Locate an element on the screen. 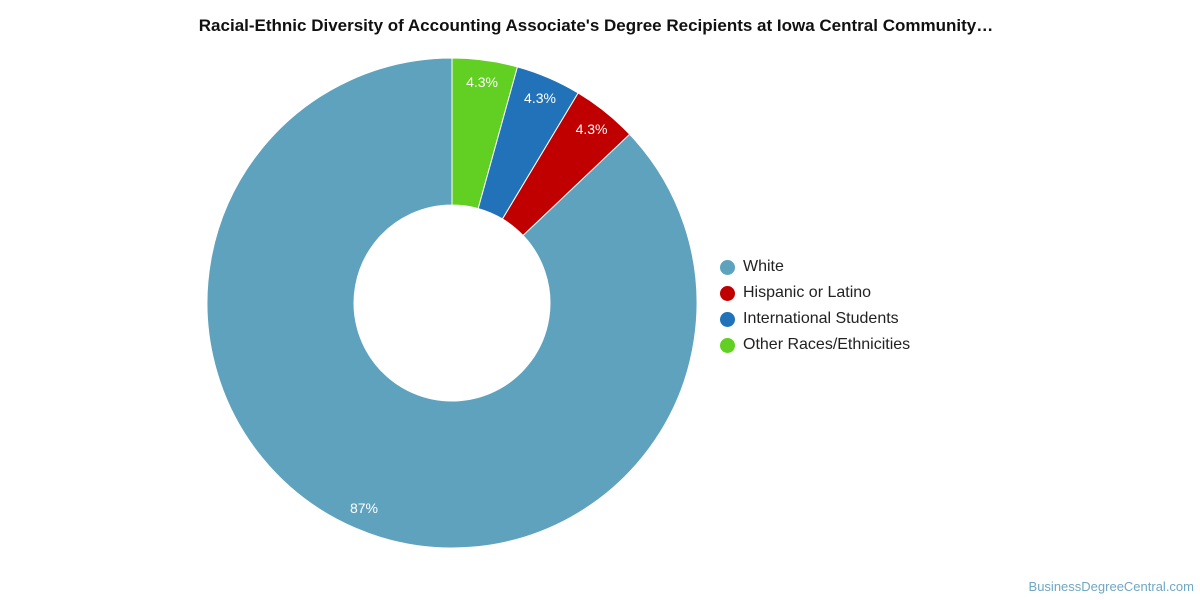  legend-label: Other Races/Ethnicities is located at coordinates (827, 344).